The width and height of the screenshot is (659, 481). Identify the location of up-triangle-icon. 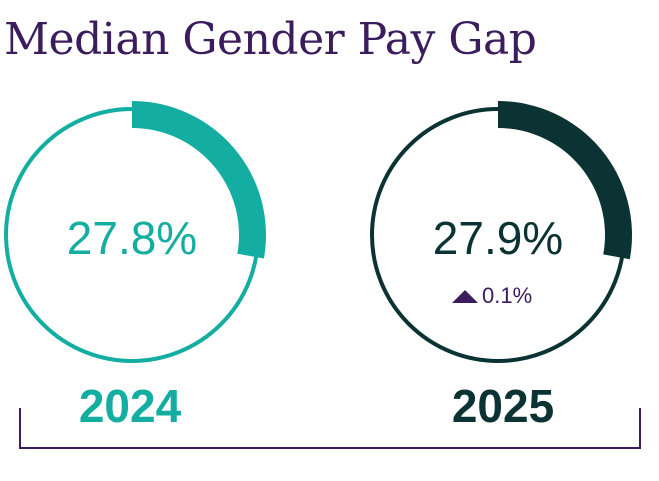
(465, 296).